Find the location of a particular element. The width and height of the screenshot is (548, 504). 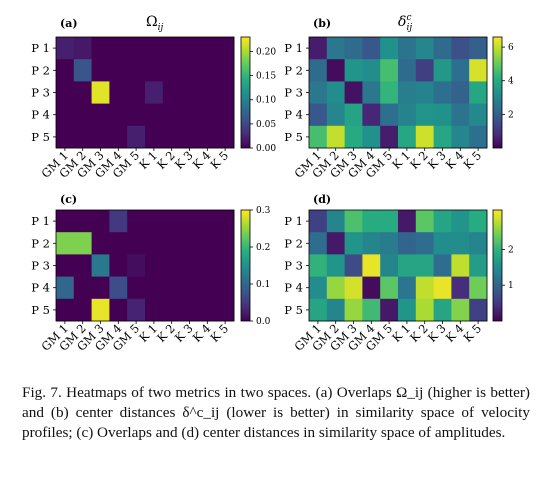

colorbar-tick-label: 0.10 is located at coordinates (266, 101).